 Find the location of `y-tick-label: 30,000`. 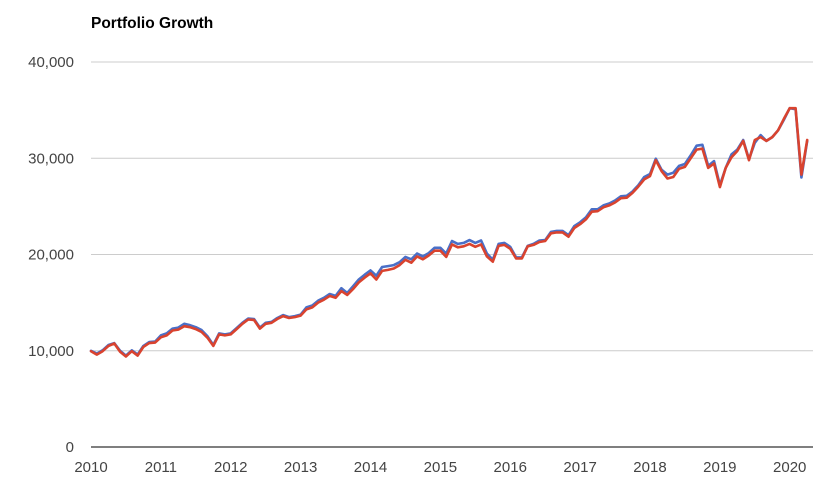

y-tick-label: 30,000 is located at coordinates (51, 158).